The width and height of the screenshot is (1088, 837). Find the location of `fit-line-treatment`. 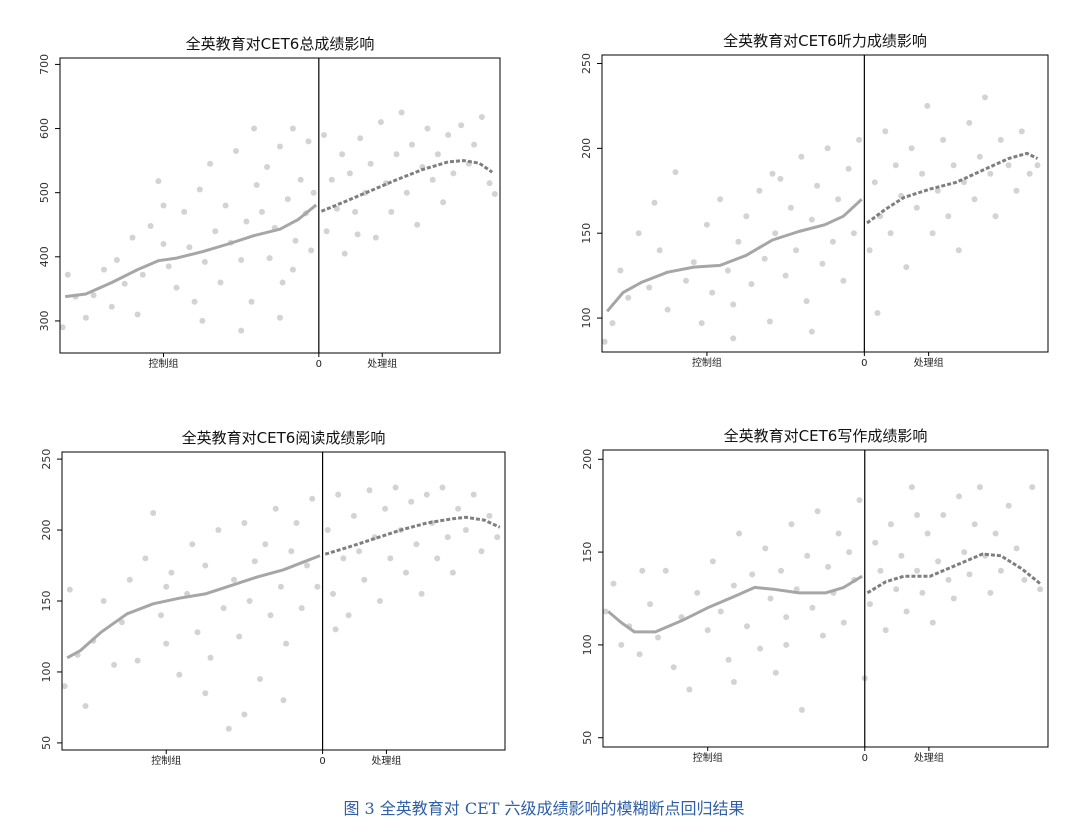

fit-line-treatment is located at coordinates (412, 535).